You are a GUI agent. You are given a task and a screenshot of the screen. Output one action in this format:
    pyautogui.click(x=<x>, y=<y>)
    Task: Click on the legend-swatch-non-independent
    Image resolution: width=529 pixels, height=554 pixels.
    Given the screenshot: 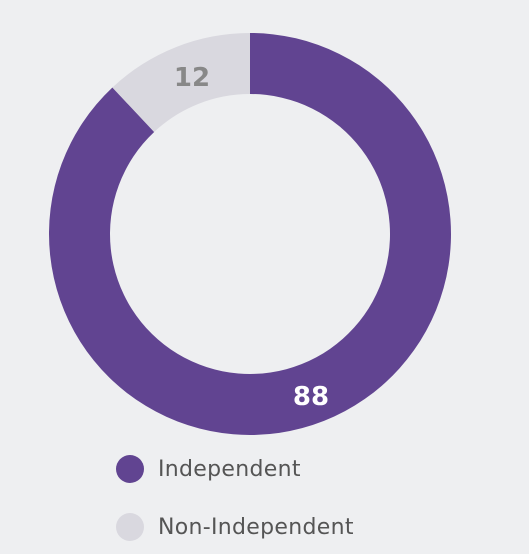 What is the action you would take?
    pyautogui.click(x=130, y=527)
    